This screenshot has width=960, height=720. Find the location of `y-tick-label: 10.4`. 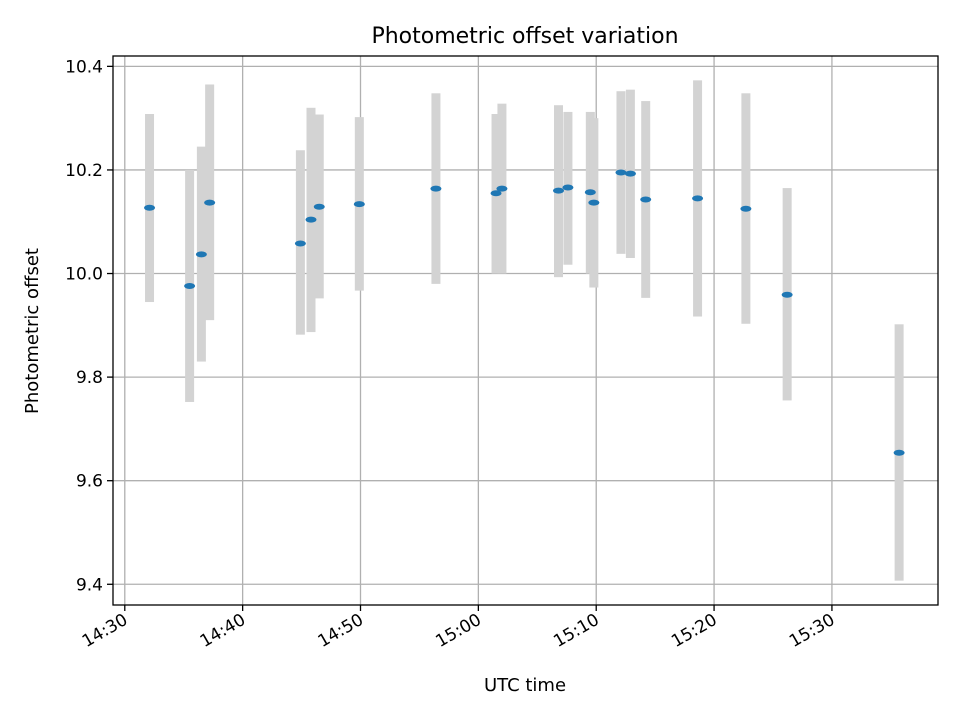

y-tick-label: 10.4 is located at coordinates (84, 67).